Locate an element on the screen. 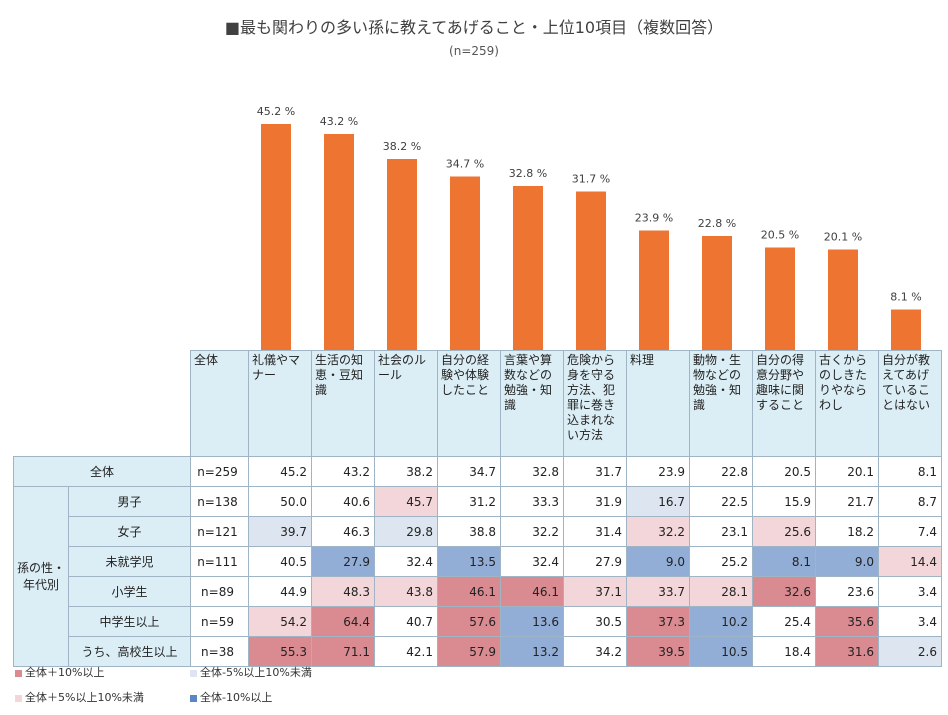  table-cell: 10.5 is located at coordinates (721, 651).